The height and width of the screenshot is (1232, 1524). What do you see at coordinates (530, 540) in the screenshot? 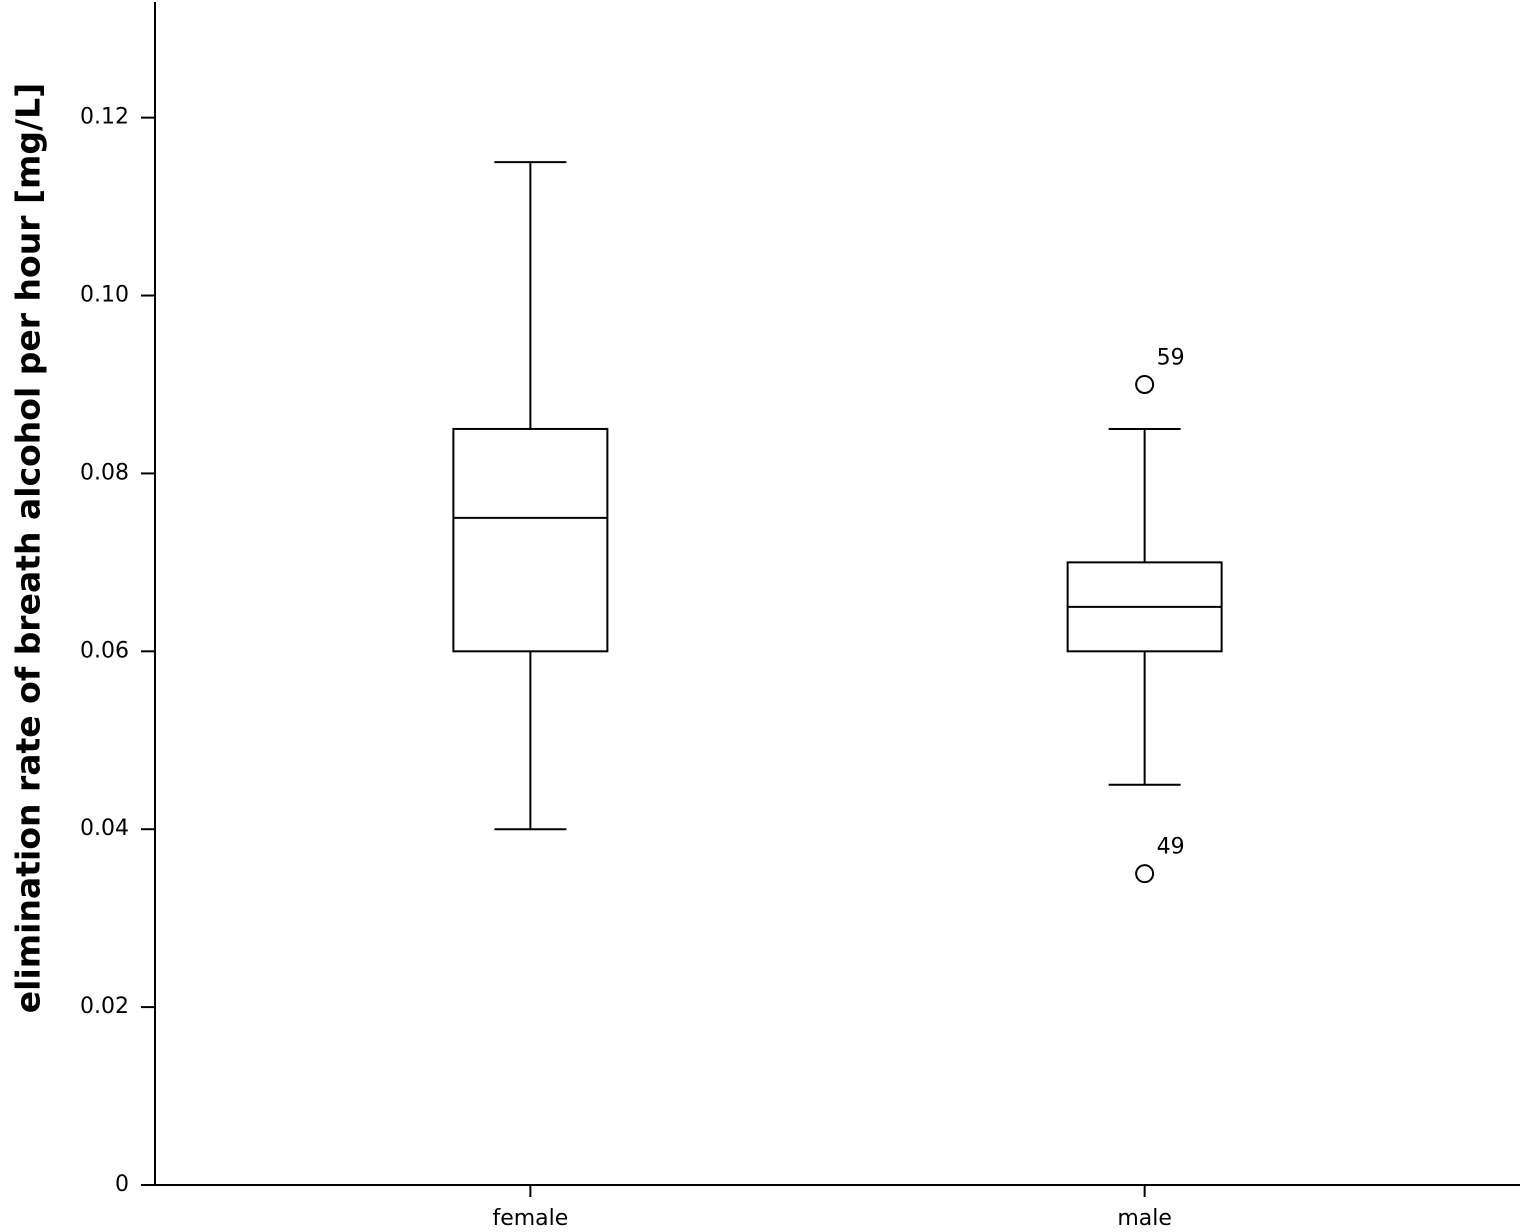
I see `box` at bounding box center [530, 540].